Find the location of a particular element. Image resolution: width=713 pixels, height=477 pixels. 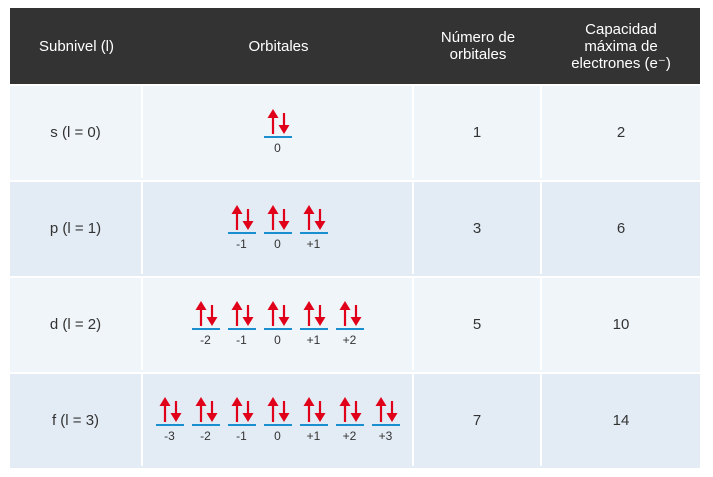

magnetic-number-label: +3 is located at coordinates (385, 436).